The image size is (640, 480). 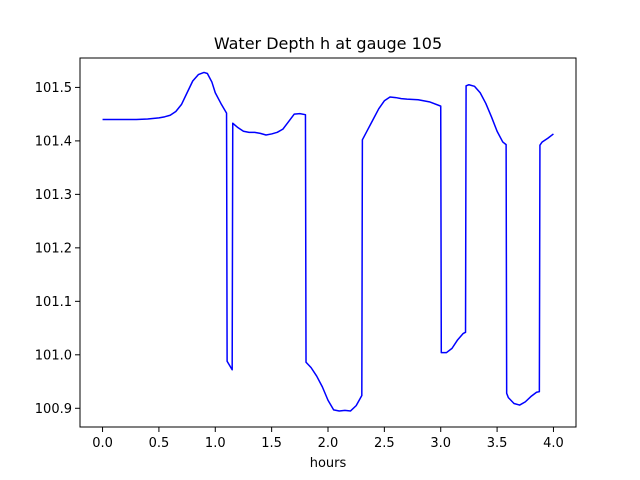 I want to click on y-tick-label: 101.2, so click(x=53, y=248).